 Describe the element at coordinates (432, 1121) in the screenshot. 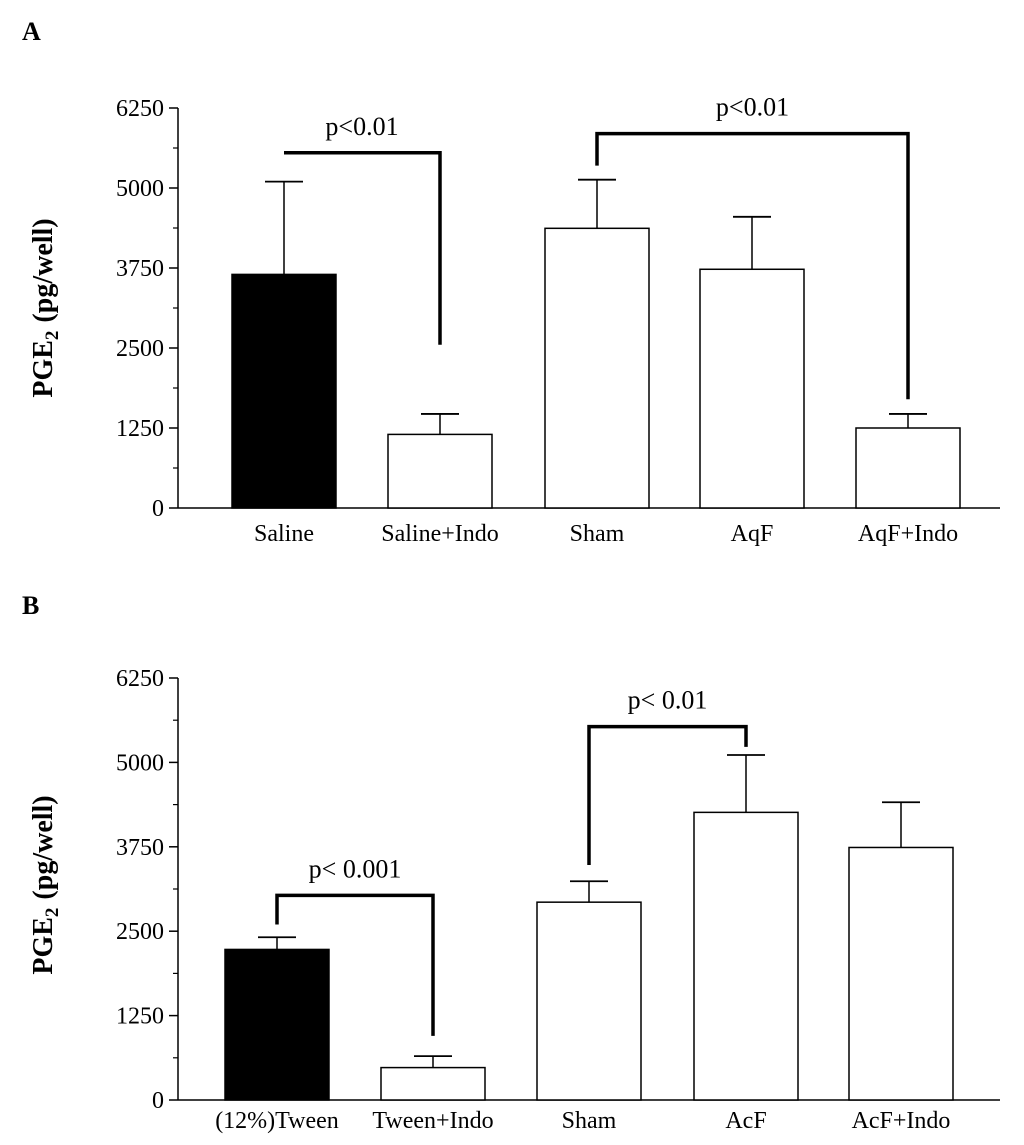

I see `x-tick-label: Tween+Indo` at that location.